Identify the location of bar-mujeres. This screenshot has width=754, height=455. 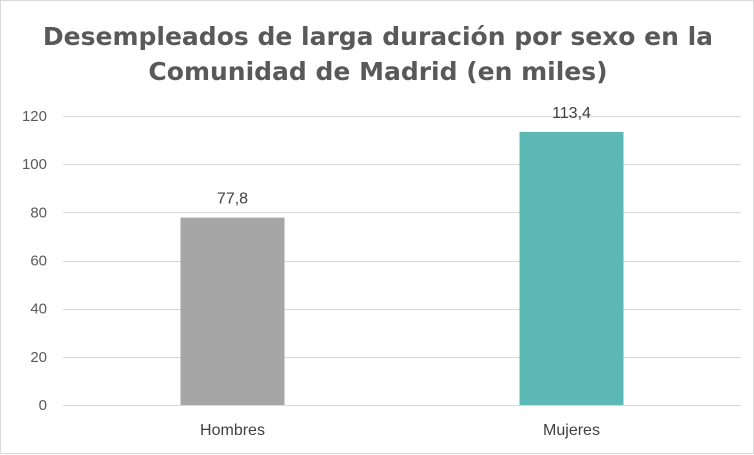
(571, 268).